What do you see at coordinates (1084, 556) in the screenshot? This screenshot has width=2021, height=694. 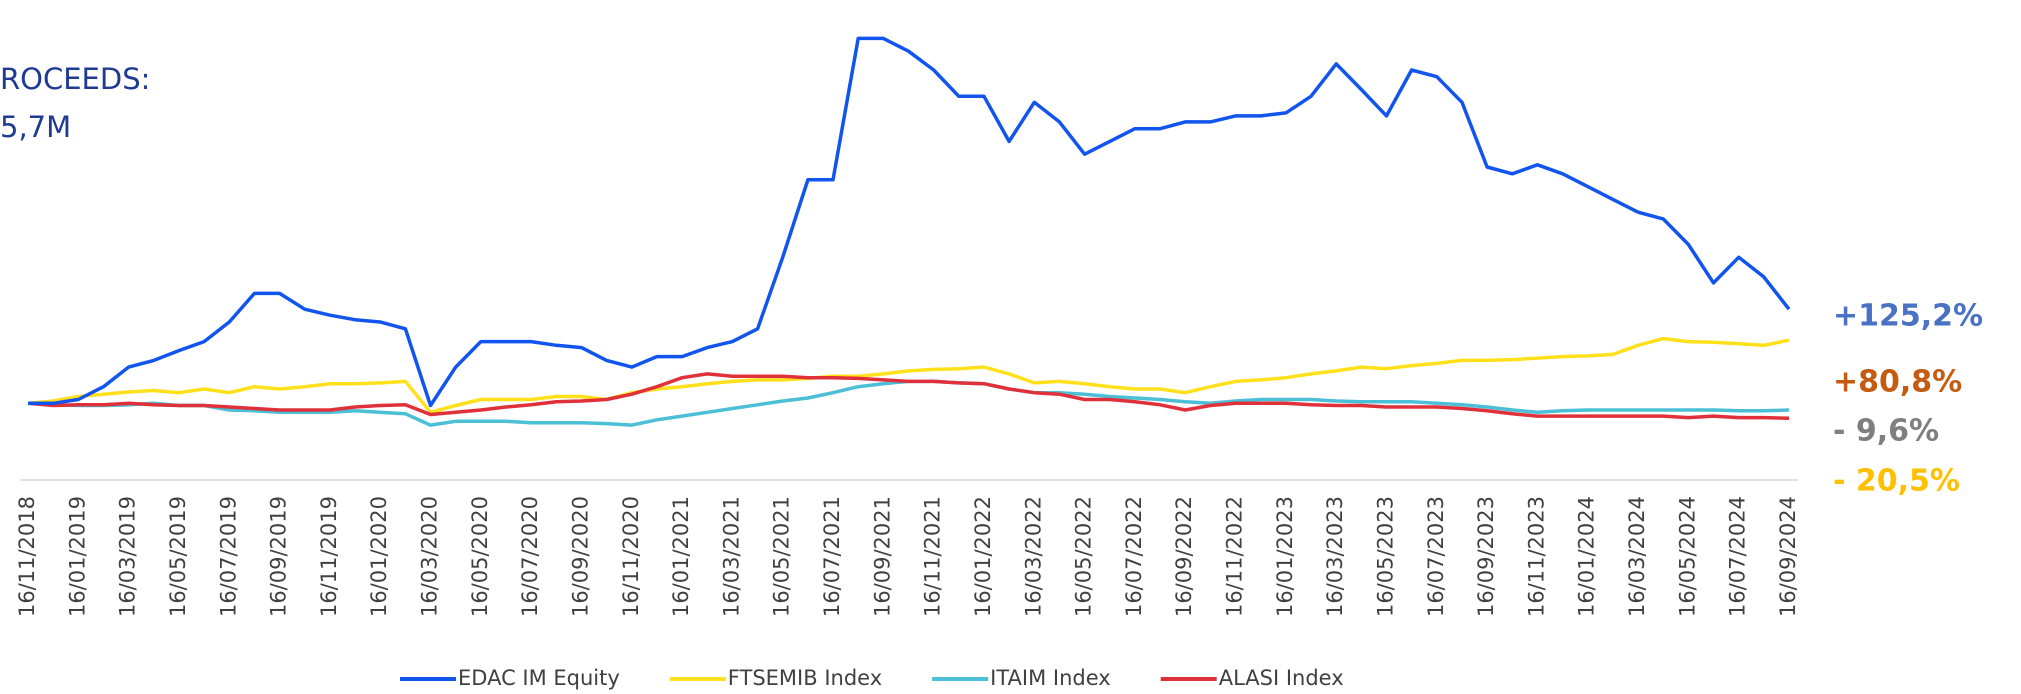 I see `x-tick-label: 16/05/2022` at bounding box center [1084, 556].